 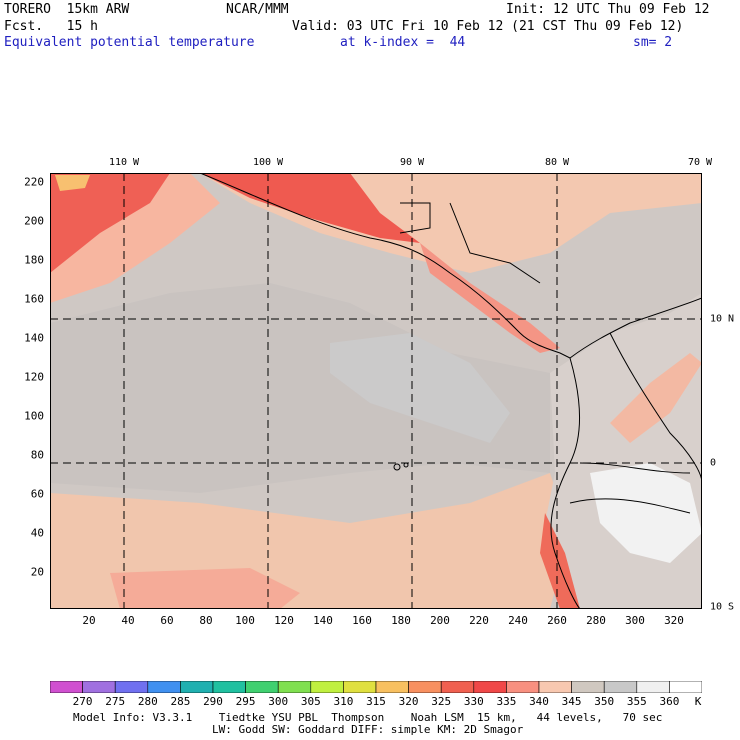 I want to click on x-tick: 320, so click(x=674, y=620).